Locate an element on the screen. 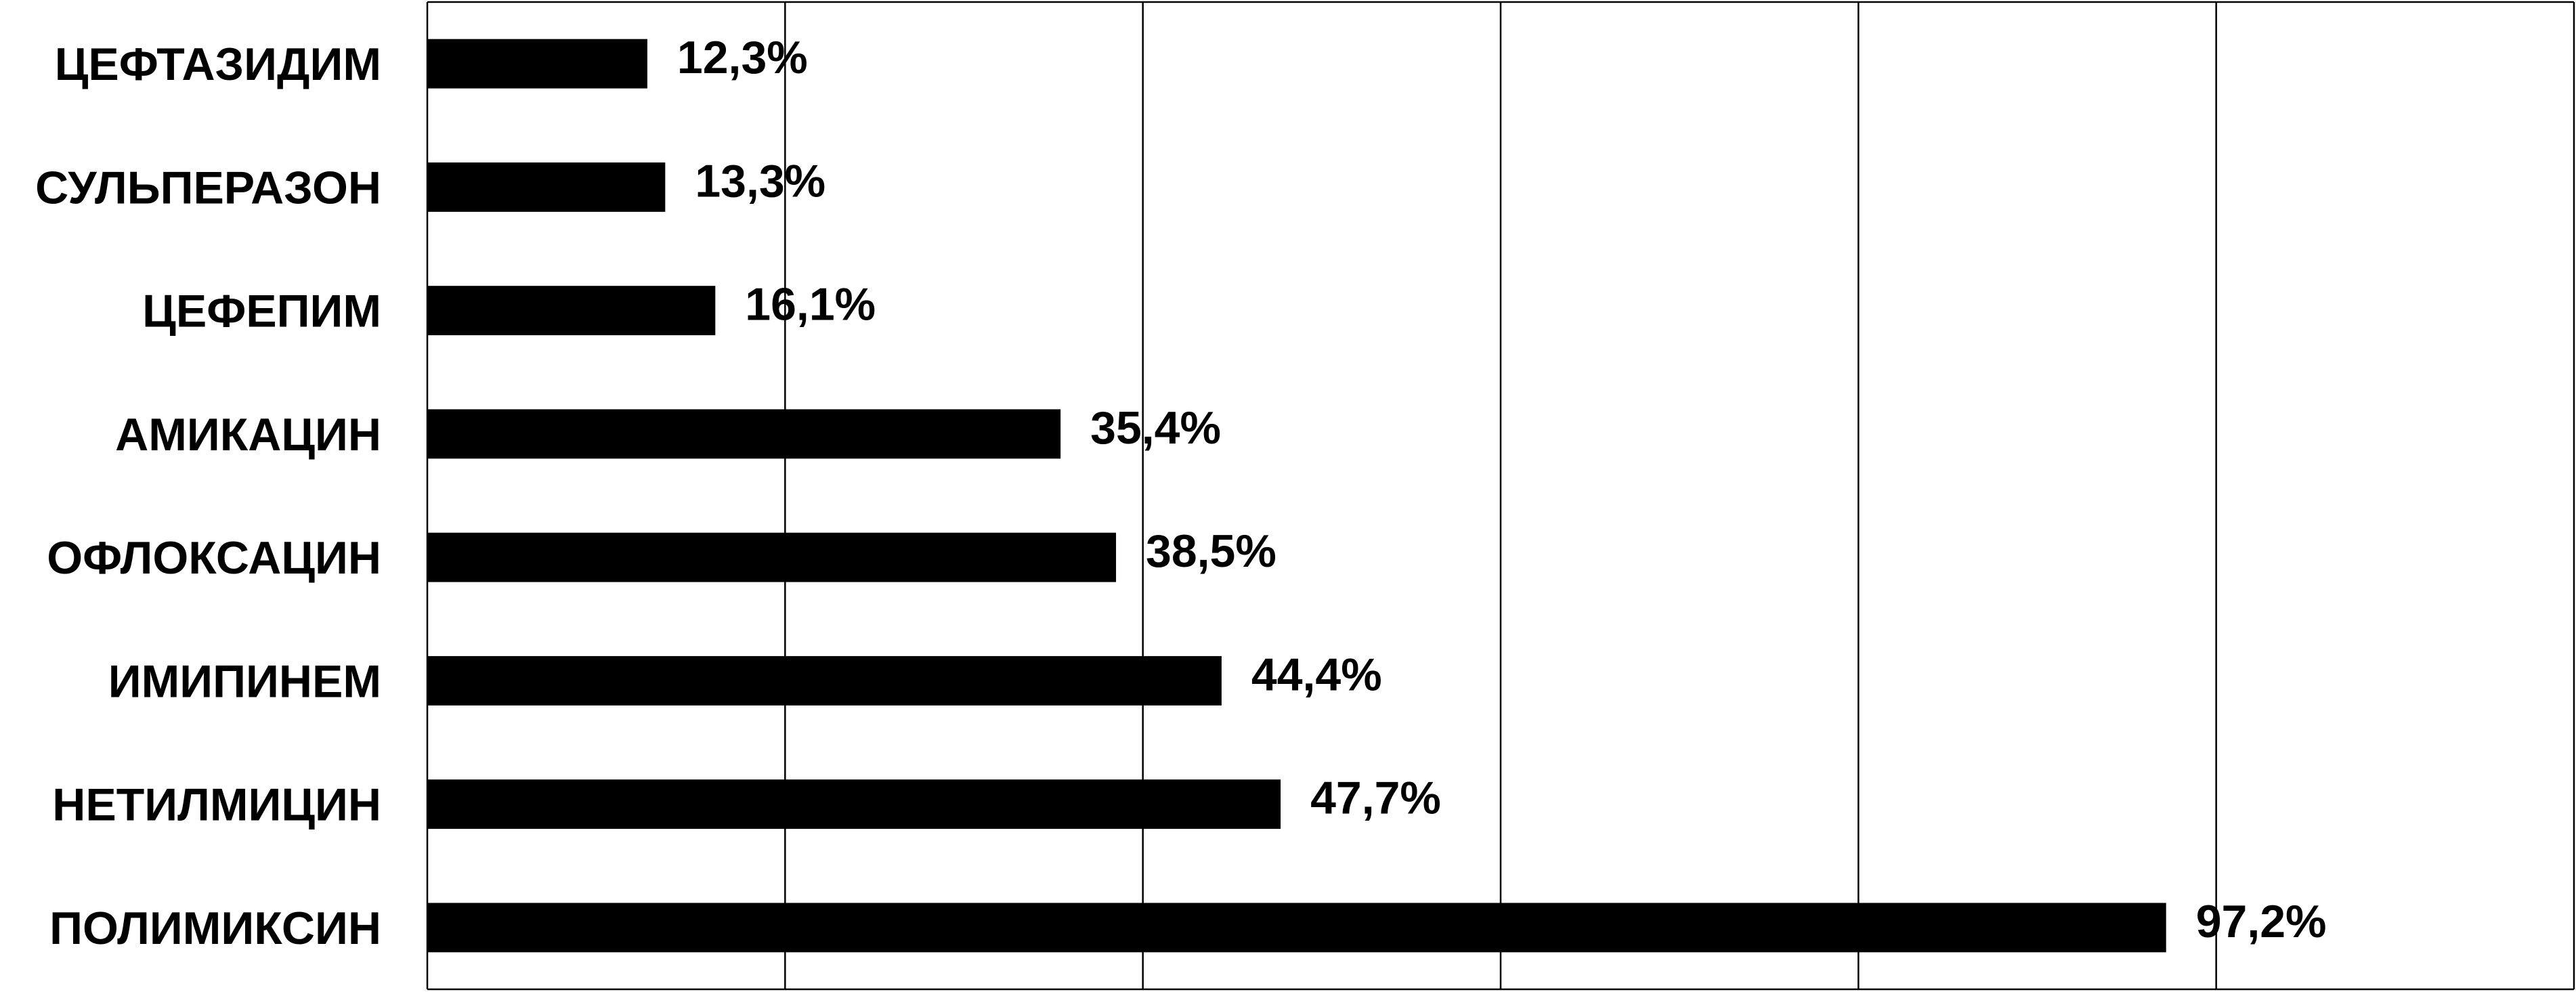 The height and width of the screenshot is (992, 2576). y-tick-label: АМИКАЦИН is located at coordinates (248, 434).